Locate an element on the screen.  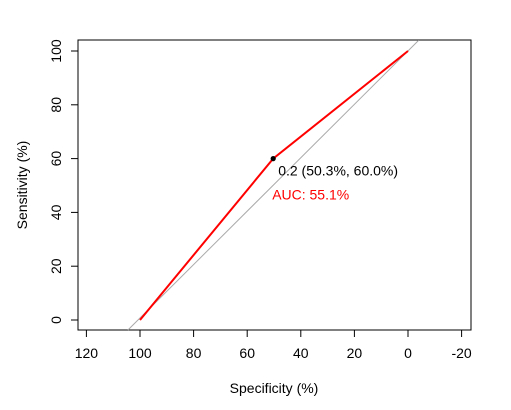
x-tick-label: 120 is located at coordinates (87, 353).